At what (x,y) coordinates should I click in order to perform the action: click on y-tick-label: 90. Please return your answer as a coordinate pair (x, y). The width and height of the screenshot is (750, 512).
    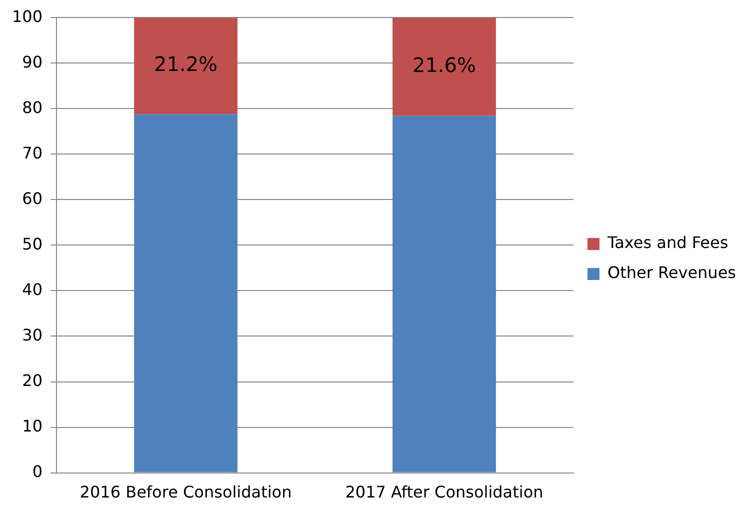
    Looking at the image, I should click on (32, 62).